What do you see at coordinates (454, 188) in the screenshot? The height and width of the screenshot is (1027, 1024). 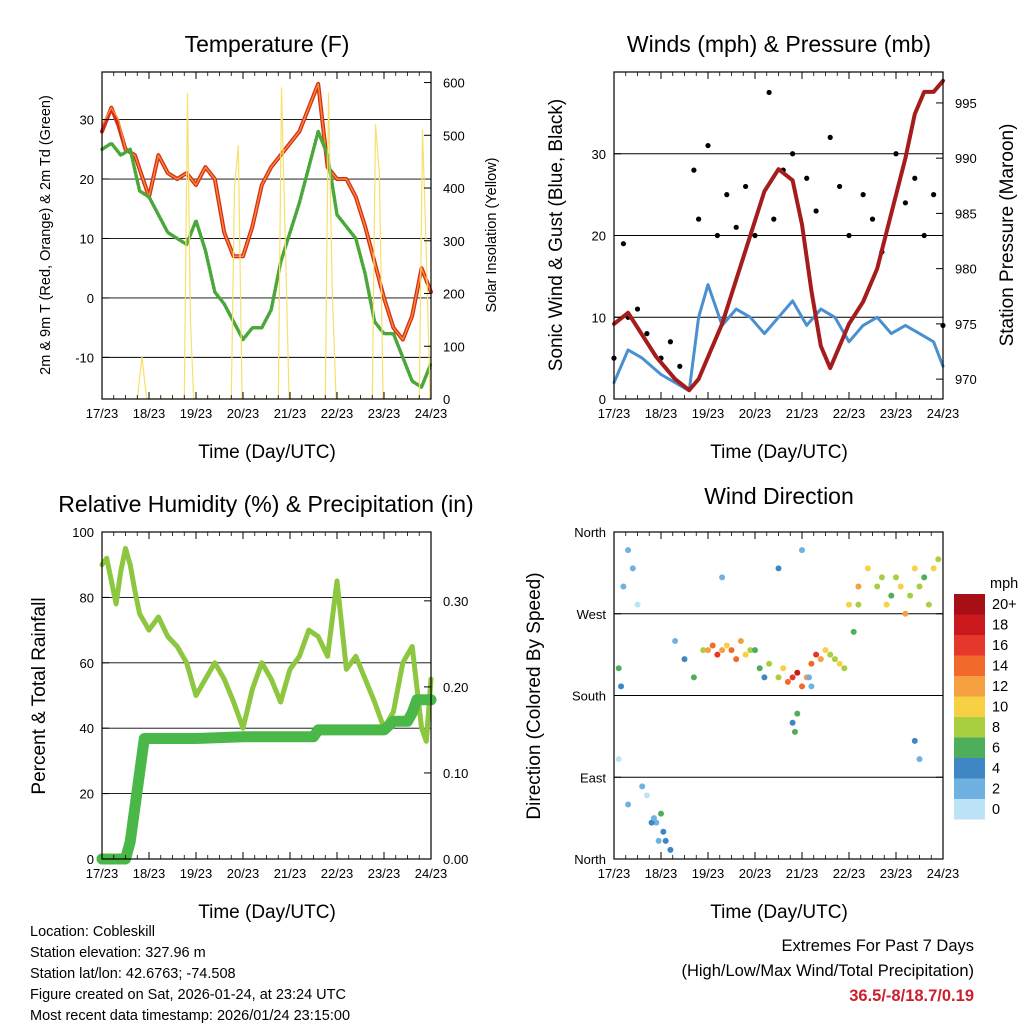 I see `y2-tick-label: 400` at bounding box center [454, 188].